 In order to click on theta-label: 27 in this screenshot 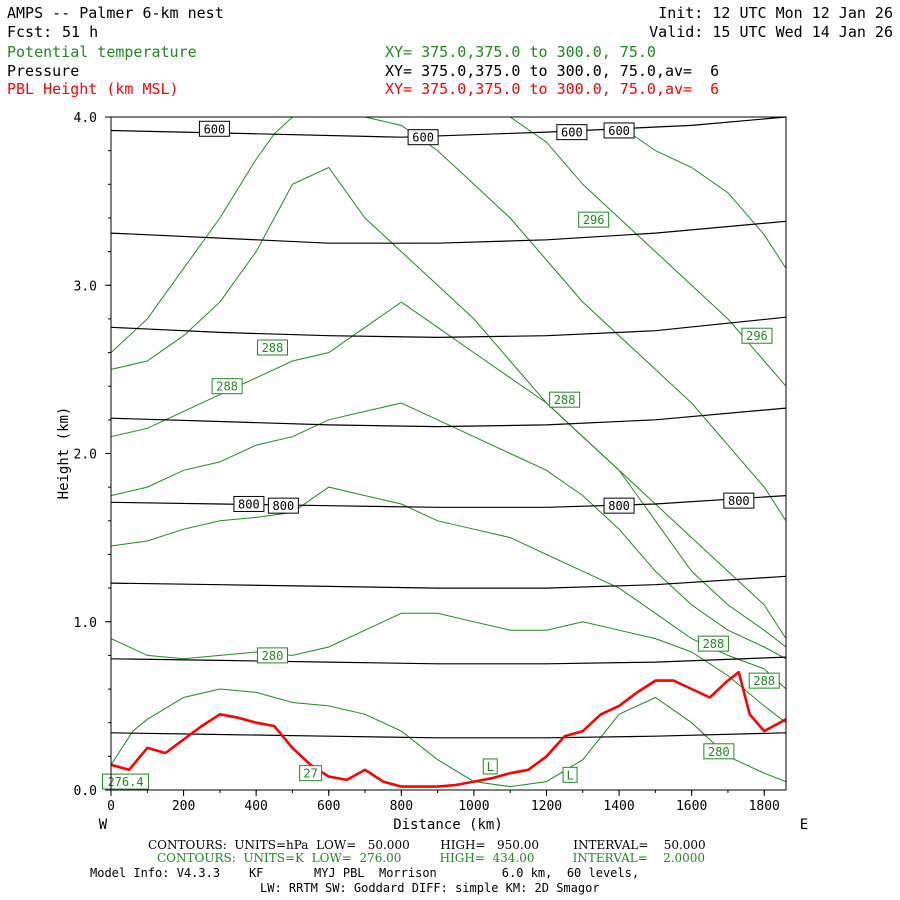, I will do `click(310, 774)`.